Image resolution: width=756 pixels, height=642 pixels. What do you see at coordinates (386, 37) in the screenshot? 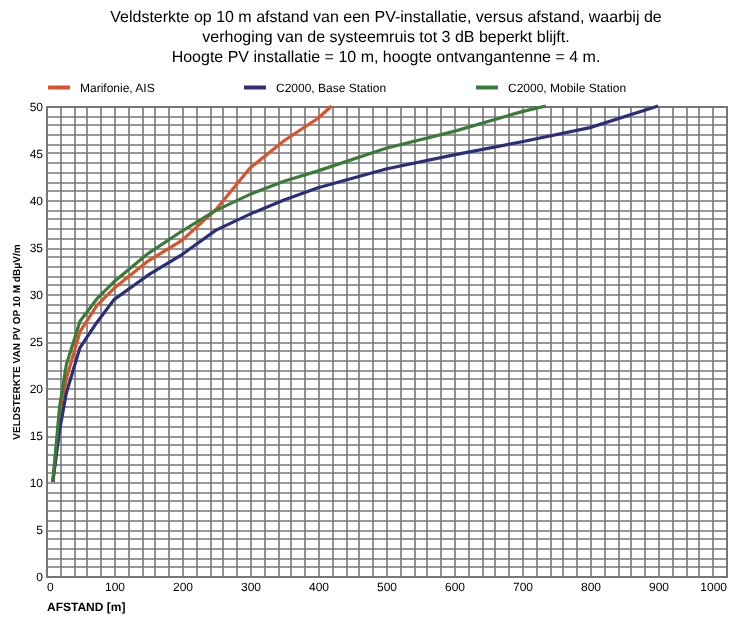
I see `text: verhoging van de systeemruis tot 3 dB beperkt blijft.` at bounding box center [386, 37].